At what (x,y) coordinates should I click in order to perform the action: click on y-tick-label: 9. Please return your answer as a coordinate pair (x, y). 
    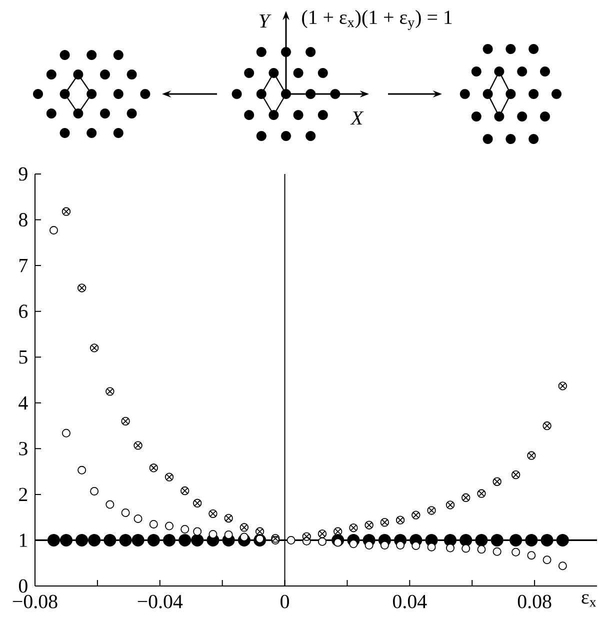
    Looking at the image, I should click on (23, 174).